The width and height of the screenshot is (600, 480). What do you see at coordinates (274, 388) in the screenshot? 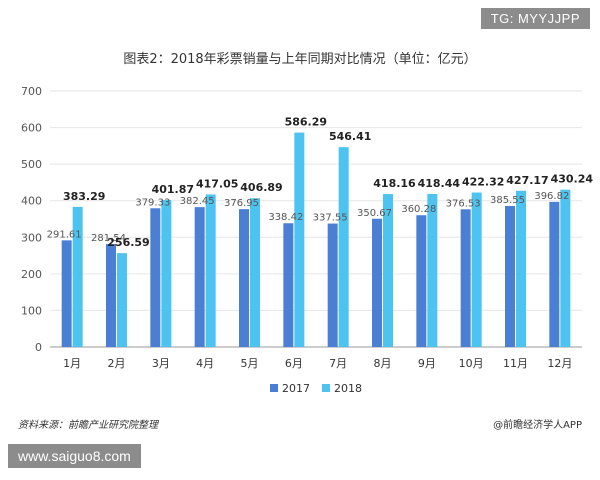
I see `legend-swatch-2017` at bounding box center [274, 388].